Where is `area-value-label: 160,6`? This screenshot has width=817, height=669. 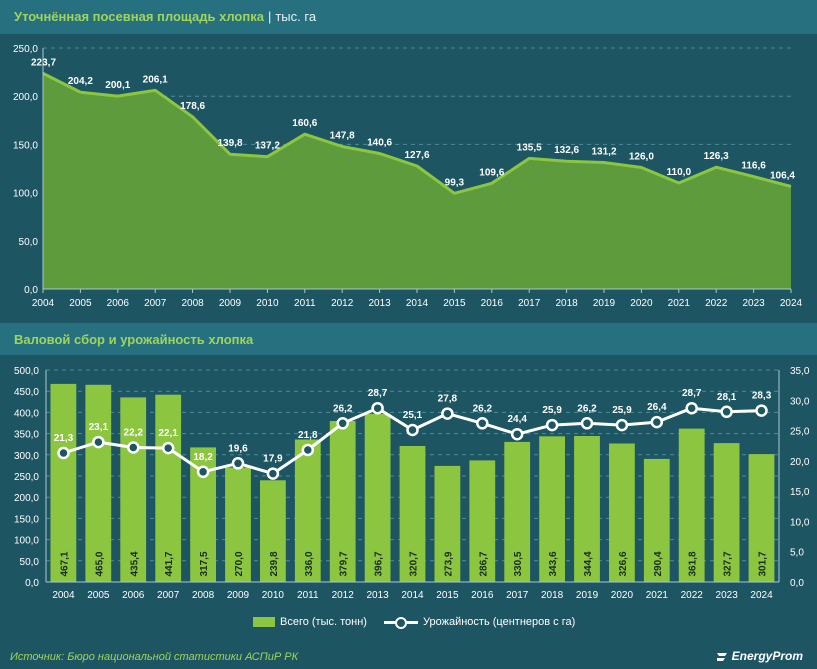
area-value-label: 160,6 is located at coordinates (304, 123).